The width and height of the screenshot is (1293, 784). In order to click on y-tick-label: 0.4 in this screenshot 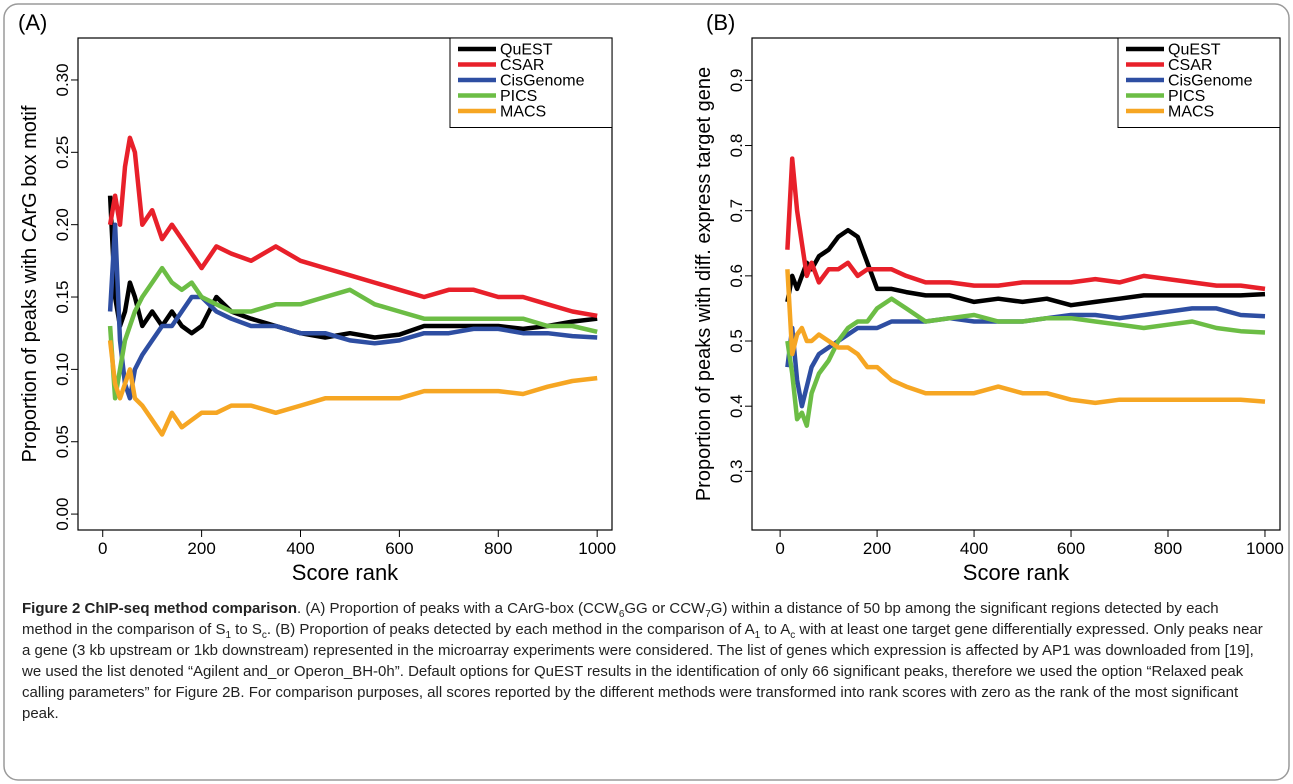, I will do `click(736, 406)`.